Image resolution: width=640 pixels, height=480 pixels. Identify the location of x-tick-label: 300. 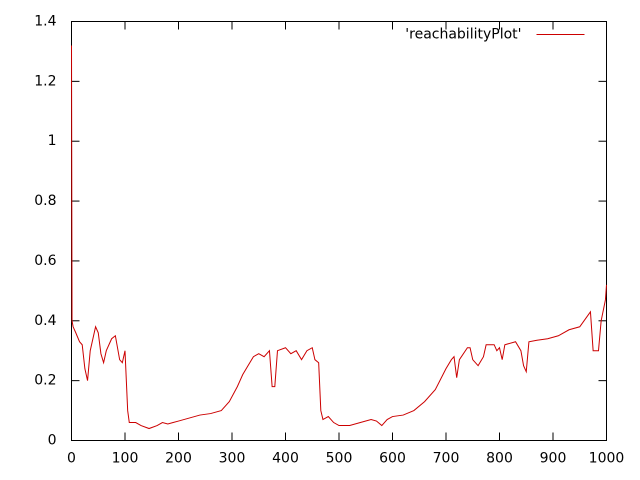
(232, 459).